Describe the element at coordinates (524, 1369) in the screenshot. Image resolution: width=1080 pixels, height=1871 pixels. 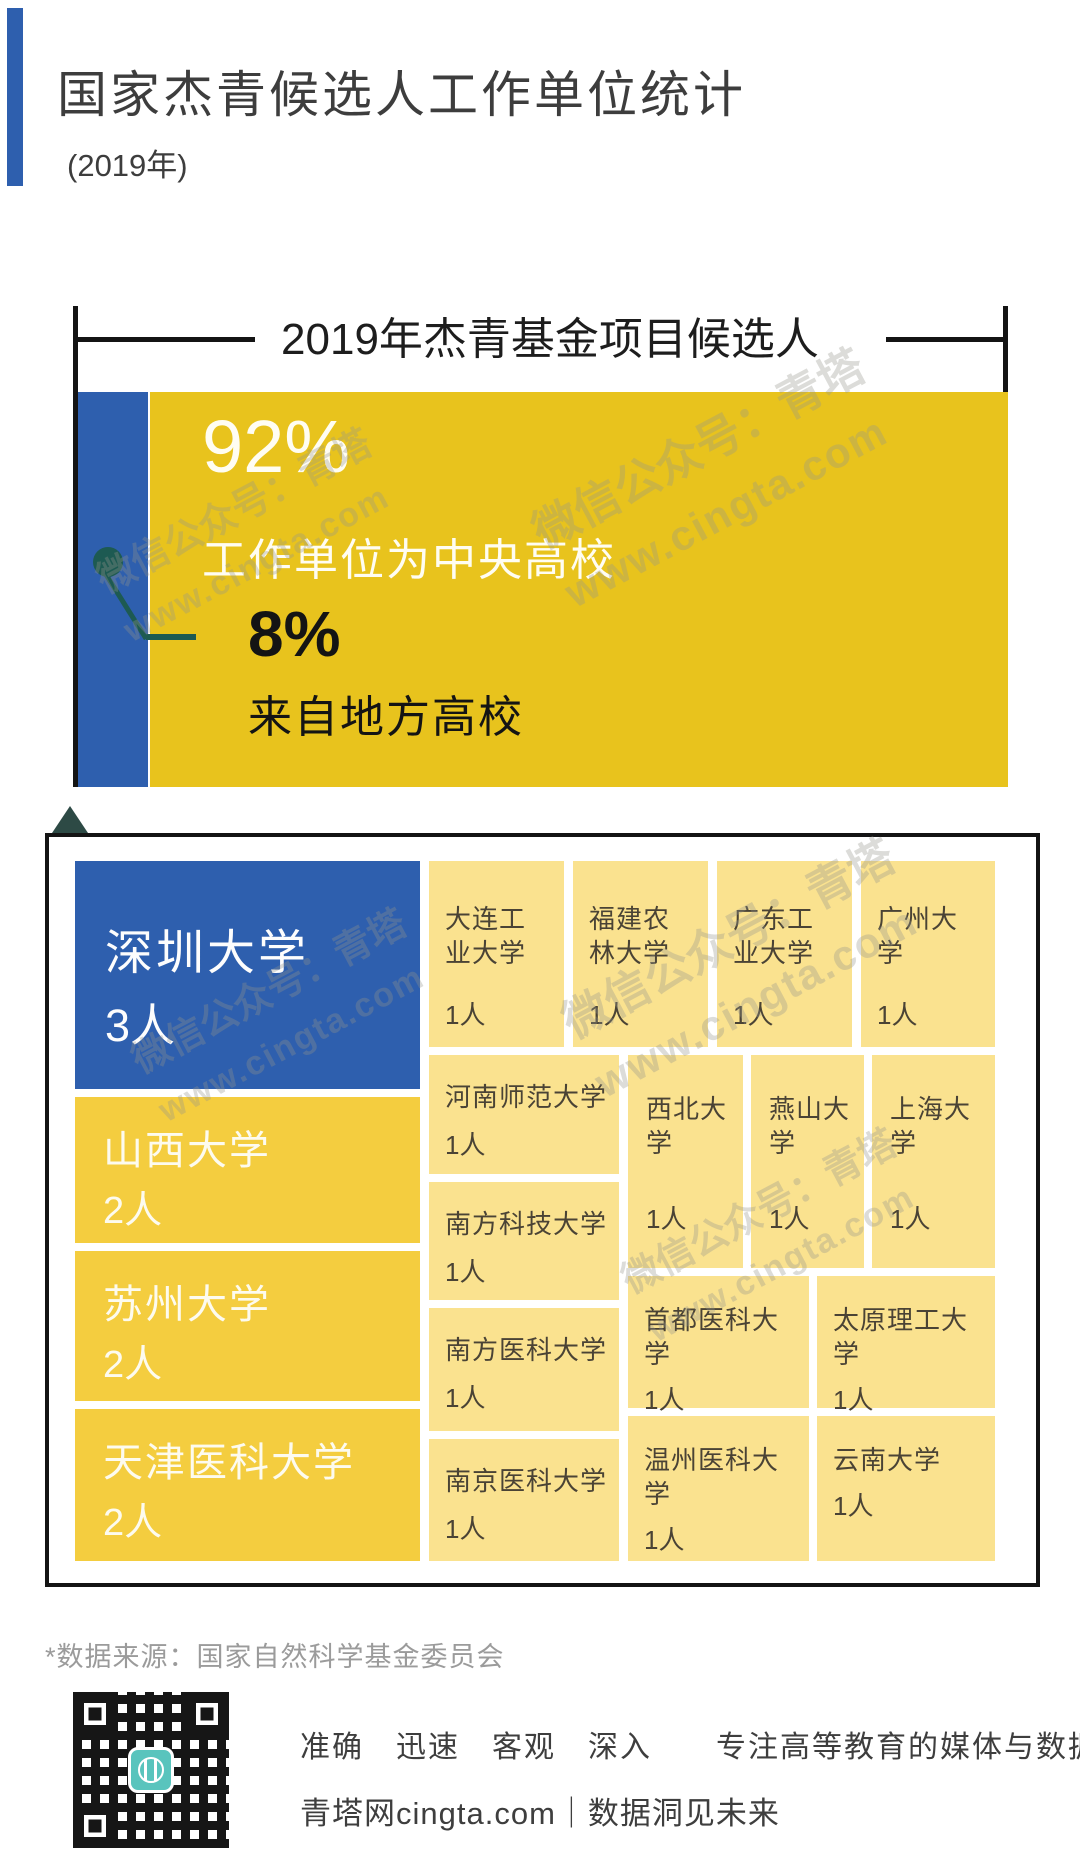
I see `treemap-cell-southern-medical: 南方医科大学 1人` at that location.